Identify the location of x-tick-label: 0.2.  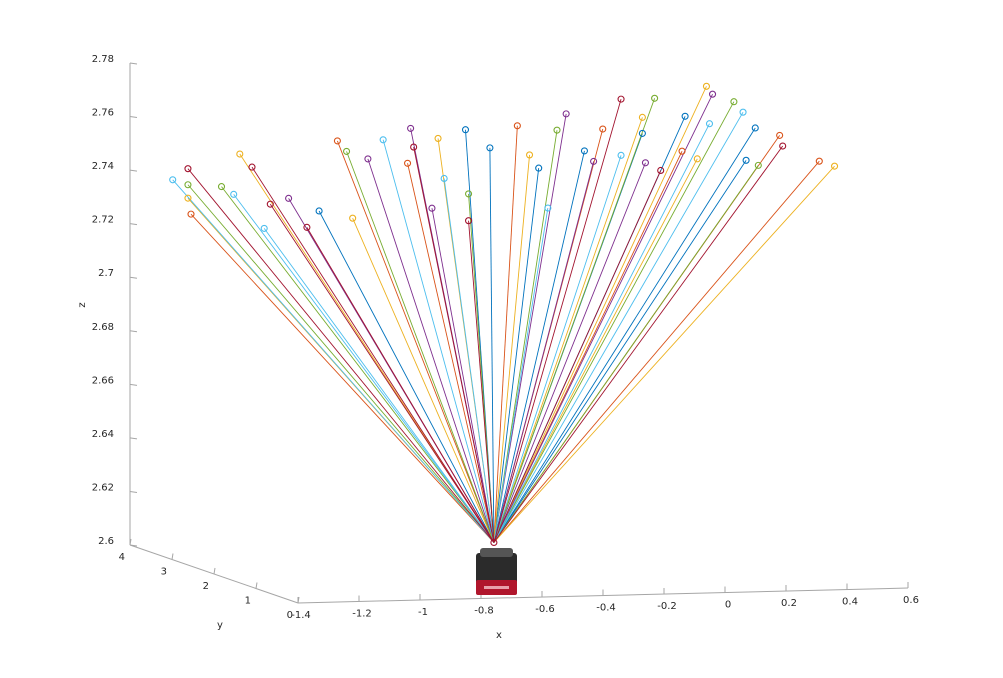
(789, 603).